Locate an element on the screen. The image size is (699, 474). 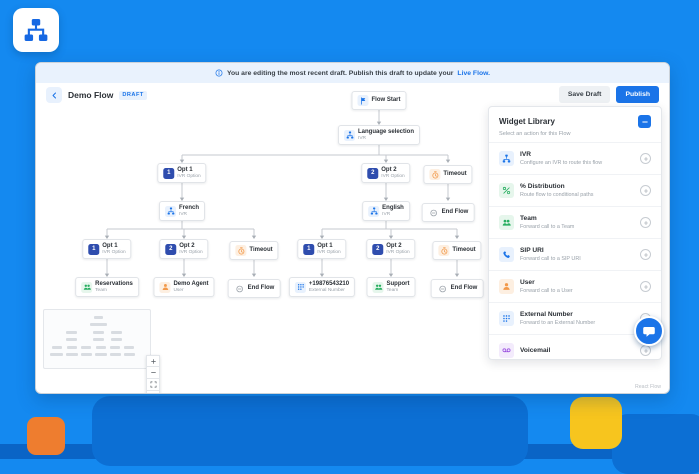
flow-node-support: Support Team is located at coordinates (391, 287).